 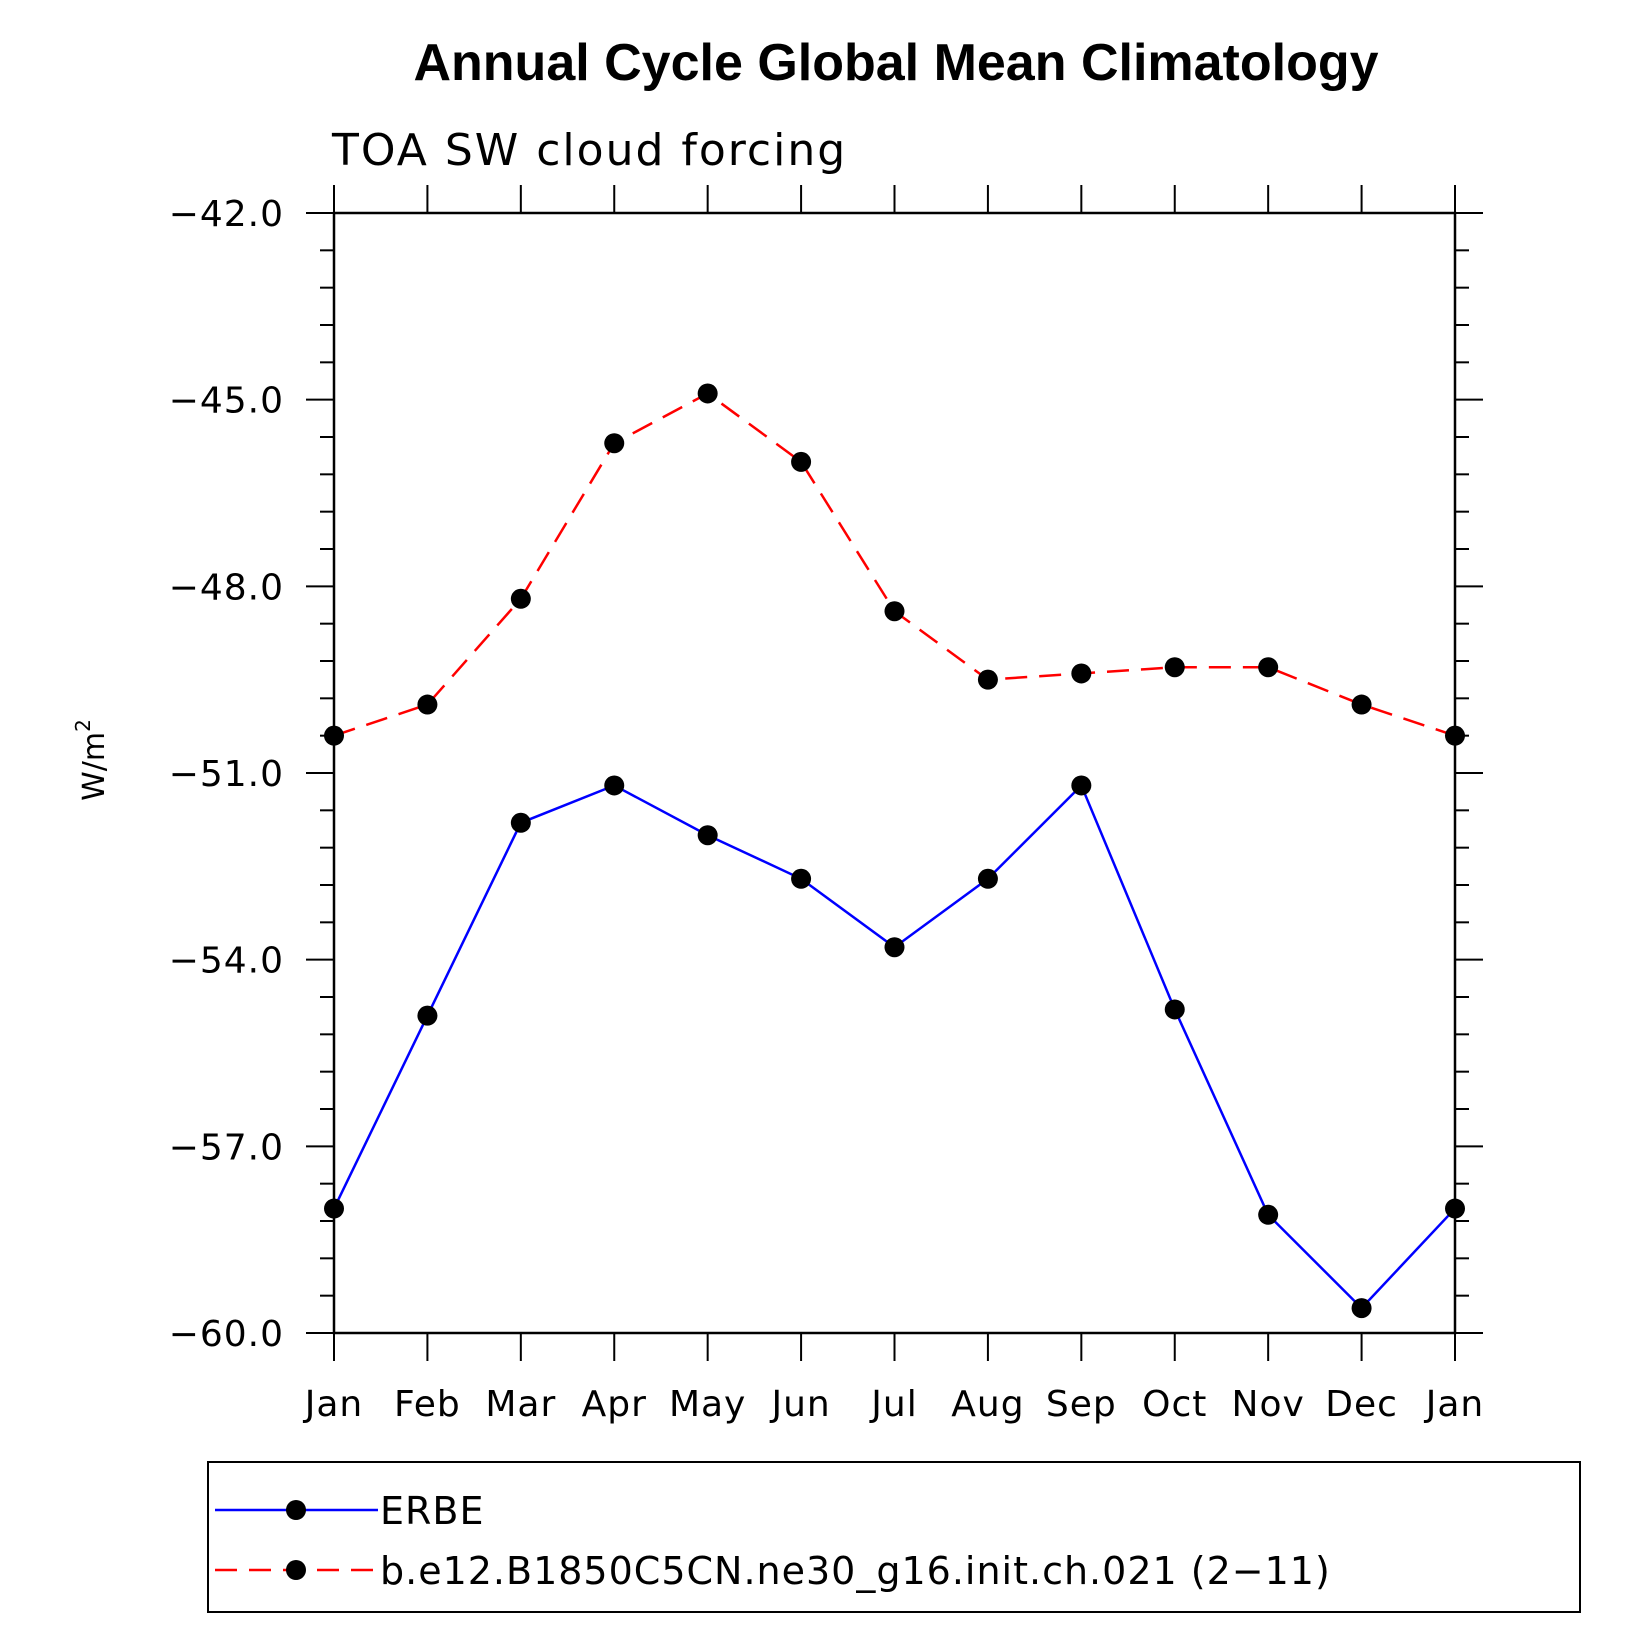 I want to click on y-tick-label: −57.0, so click(x=226, y=1147).